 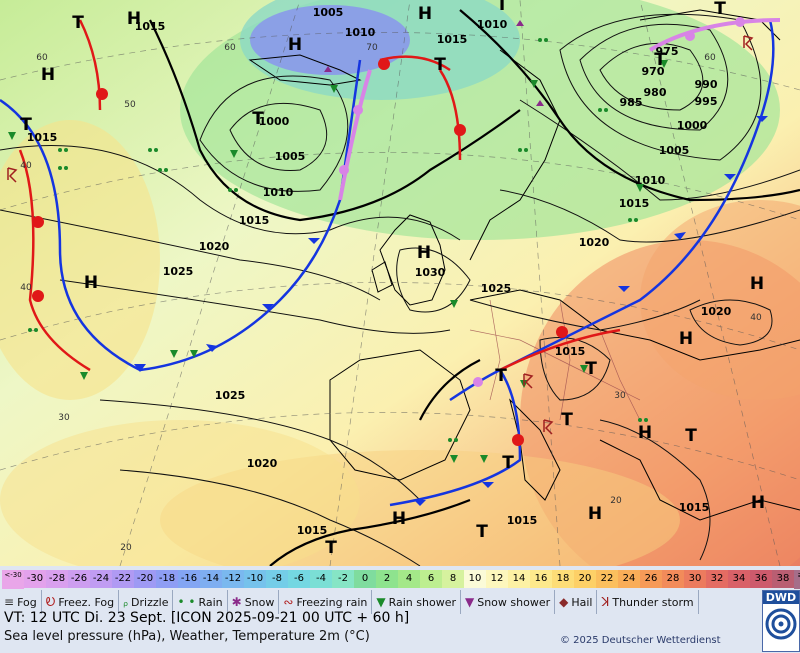 What do you see at coordinates (130, 105) in the screenshot?
I see `isotherm-label: 50` at bounding box center [130, 105].